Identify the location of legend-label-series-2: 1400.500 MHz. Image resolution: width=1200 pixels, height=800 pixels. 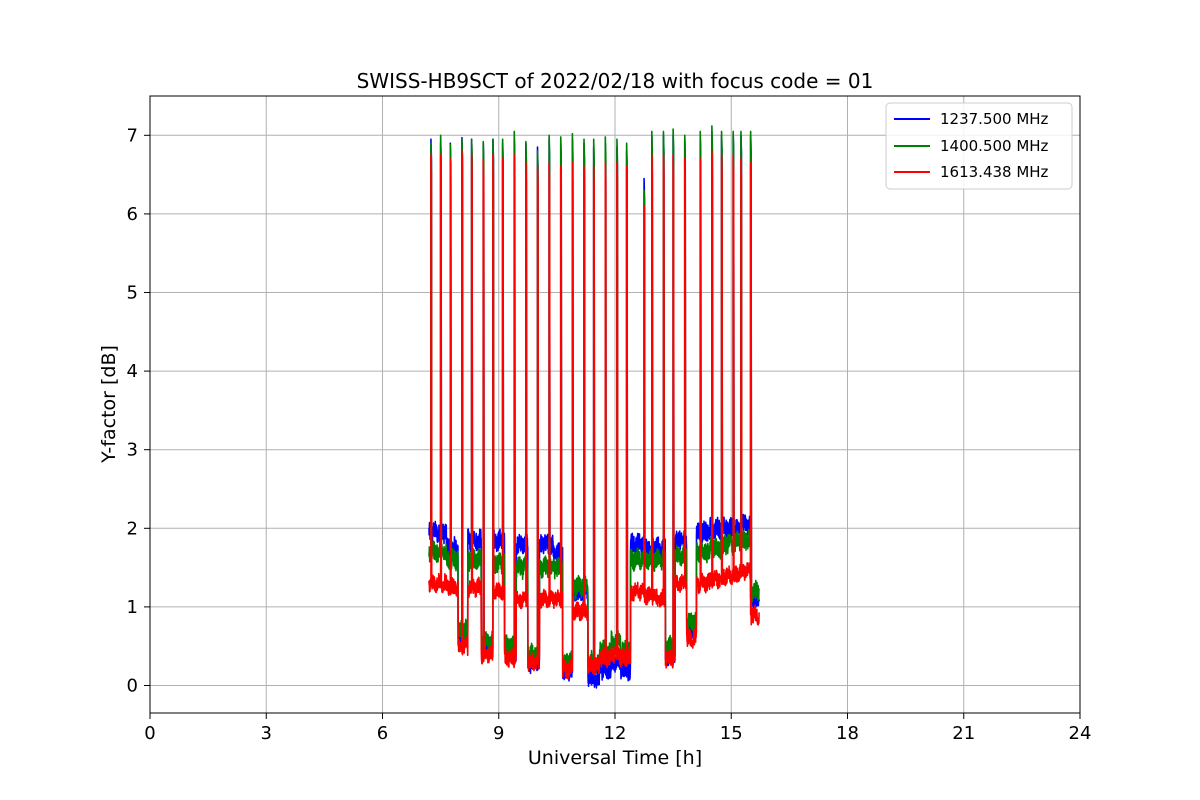
(994, 146).